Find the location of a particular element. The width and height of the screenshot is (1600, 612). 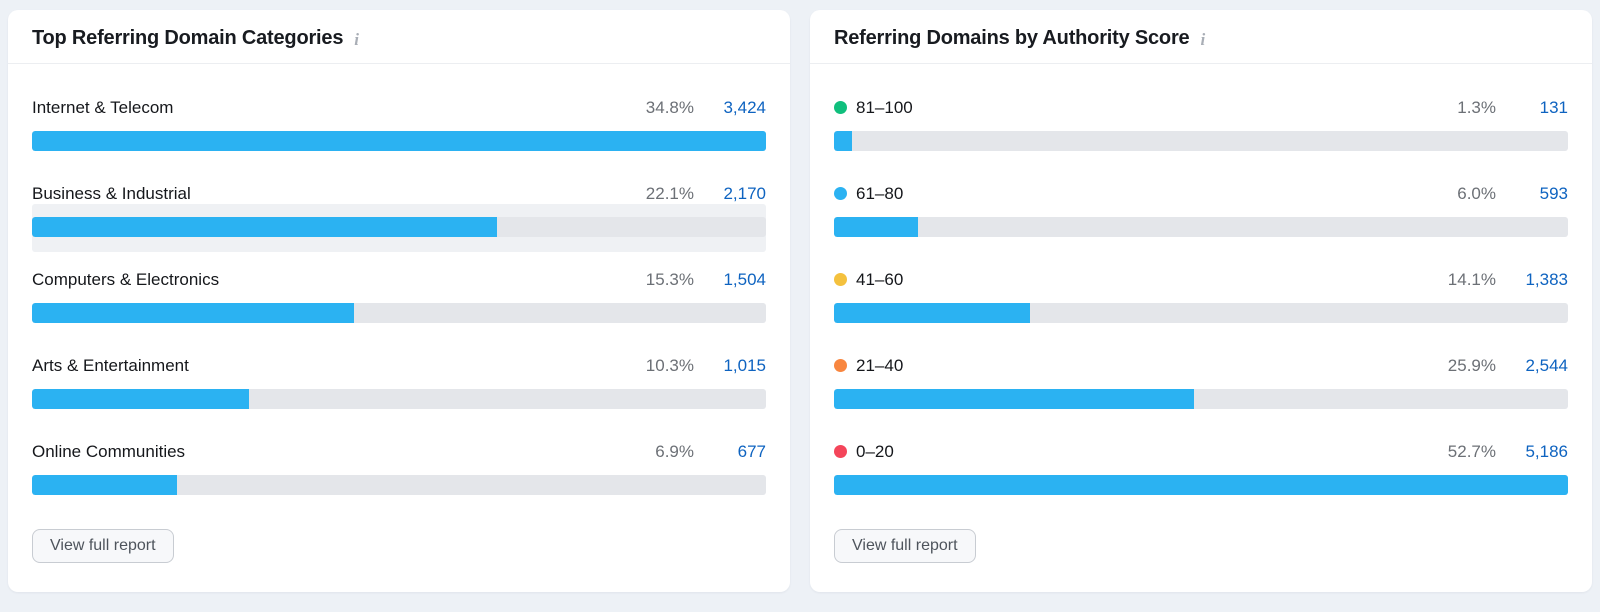

domain-category-row: Computers & Electronics 15.3% 1,504 is located at coordinates (399, 303).